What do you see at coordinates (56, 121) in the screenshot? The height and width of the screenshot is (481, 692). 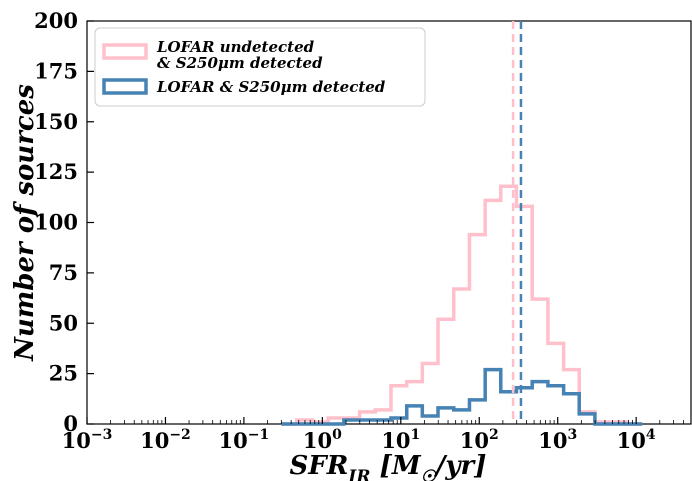 I see `y-tick-label: 150` at bounding box center [56, 121].